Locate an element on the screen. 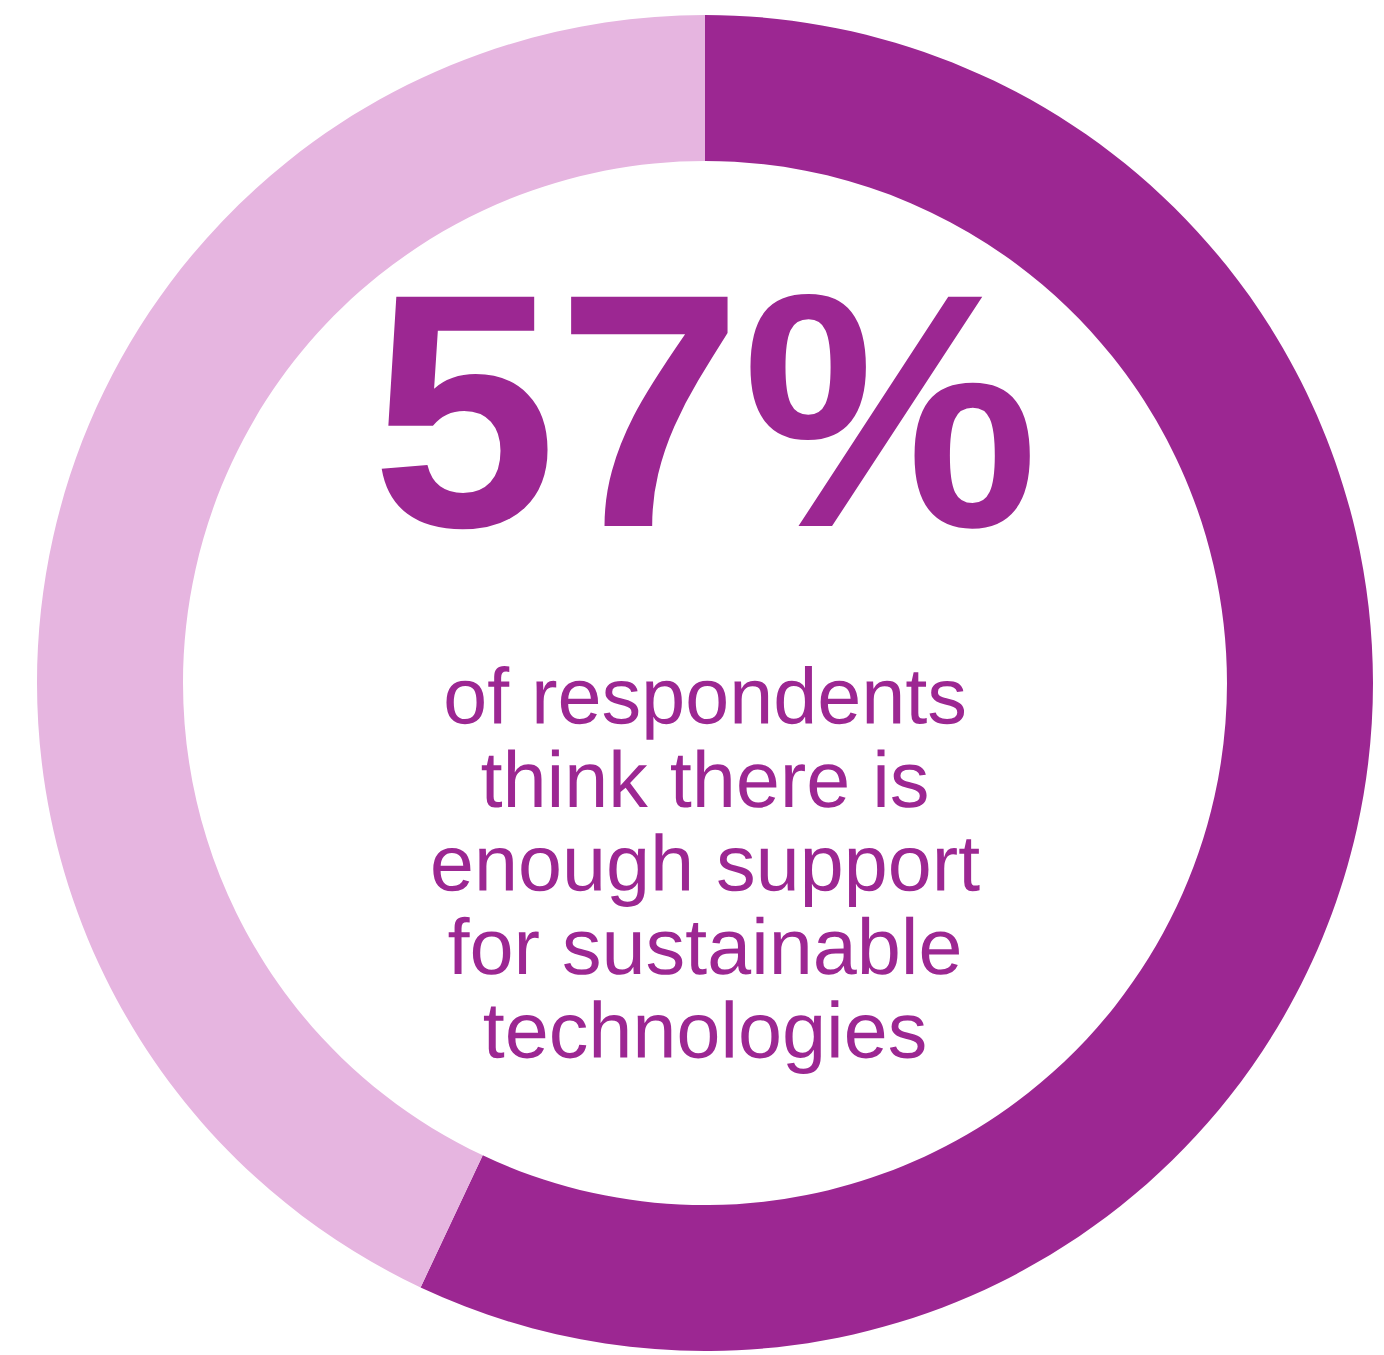 This screenshot has height=1355, width=1384. data-label: 57% is located at coordinates (705, 412).